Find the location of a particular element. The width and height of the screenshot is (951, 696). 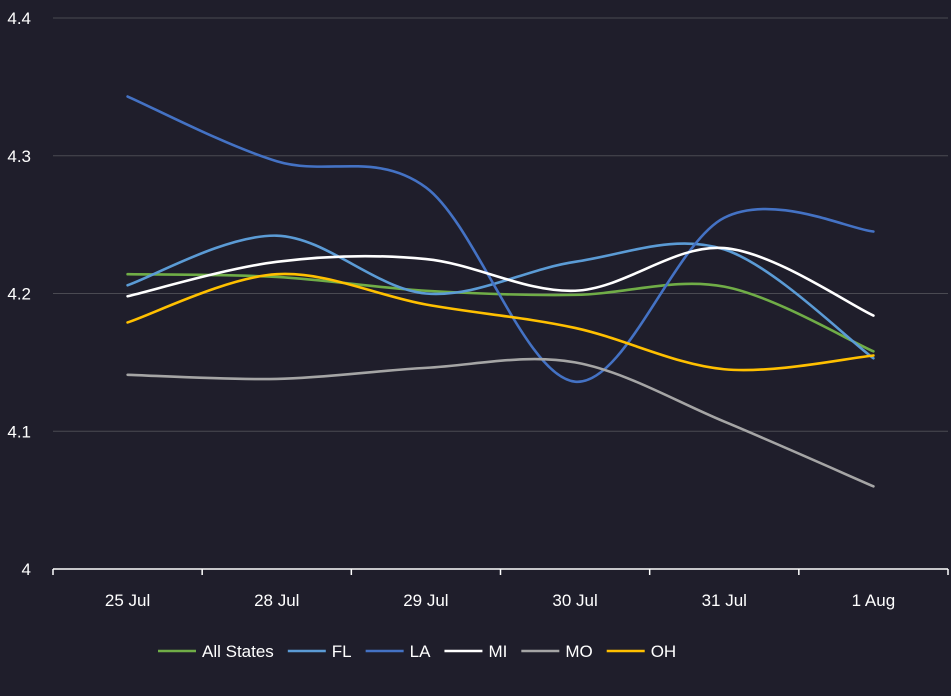

y-tick-label: 4.2 is located at coordinates (19, 294).